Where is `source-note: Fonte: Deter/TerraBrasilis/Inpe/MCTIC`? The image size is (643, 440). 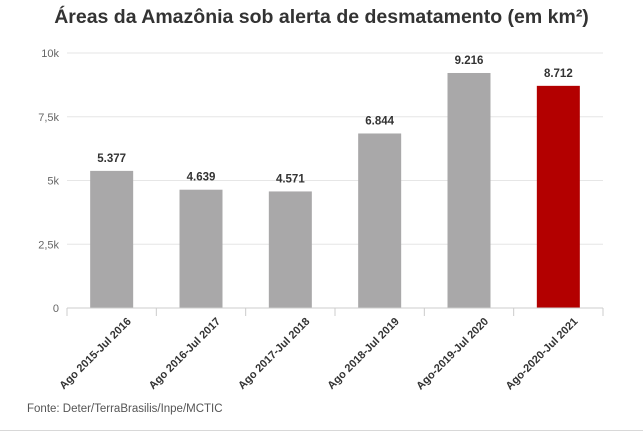
source-note: Fonte: Deter/TerraBrasilis/Inpe/MCTIC is located at coordinates (125, 409).